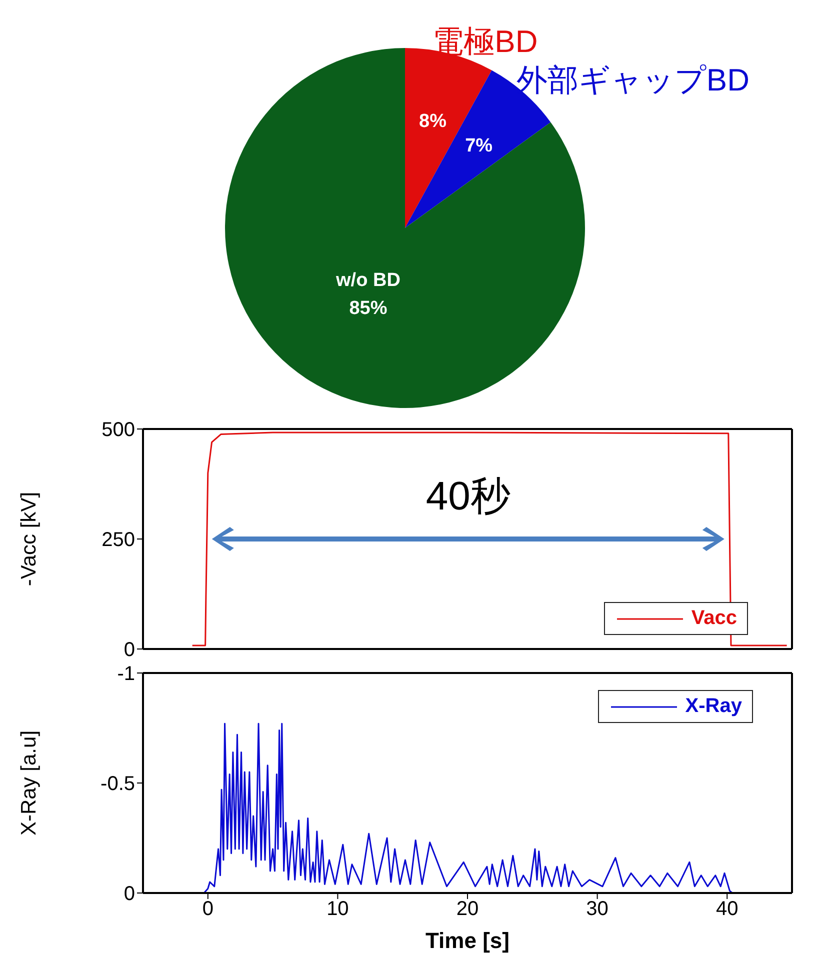 This screenshot has height=958, width=831. I want to click on x-axis-title: Time [s], so click(468, 940).